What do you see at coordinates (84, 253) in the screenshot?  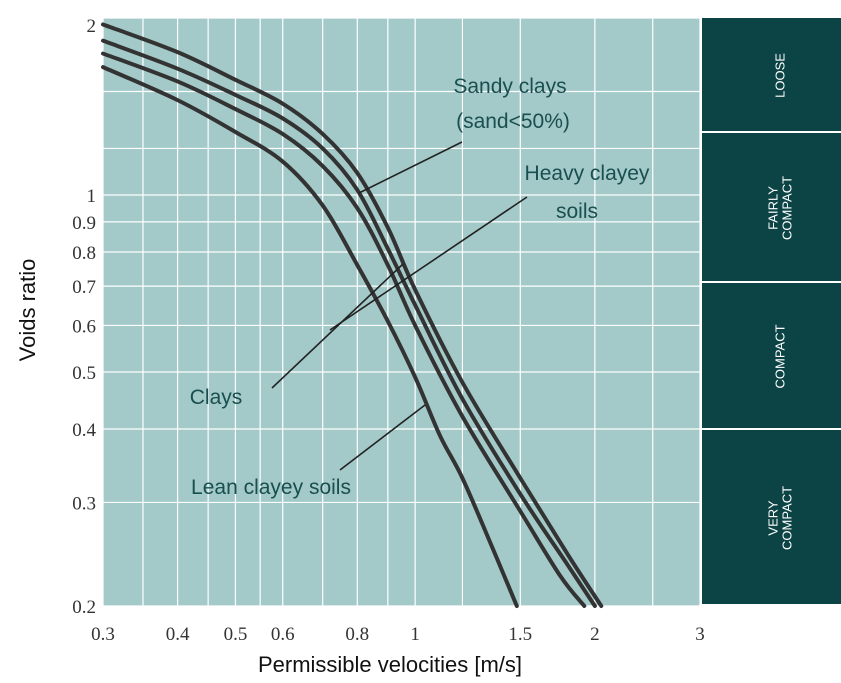 I see `y-tick-label: 0.8` at bounding box center [84, 253].